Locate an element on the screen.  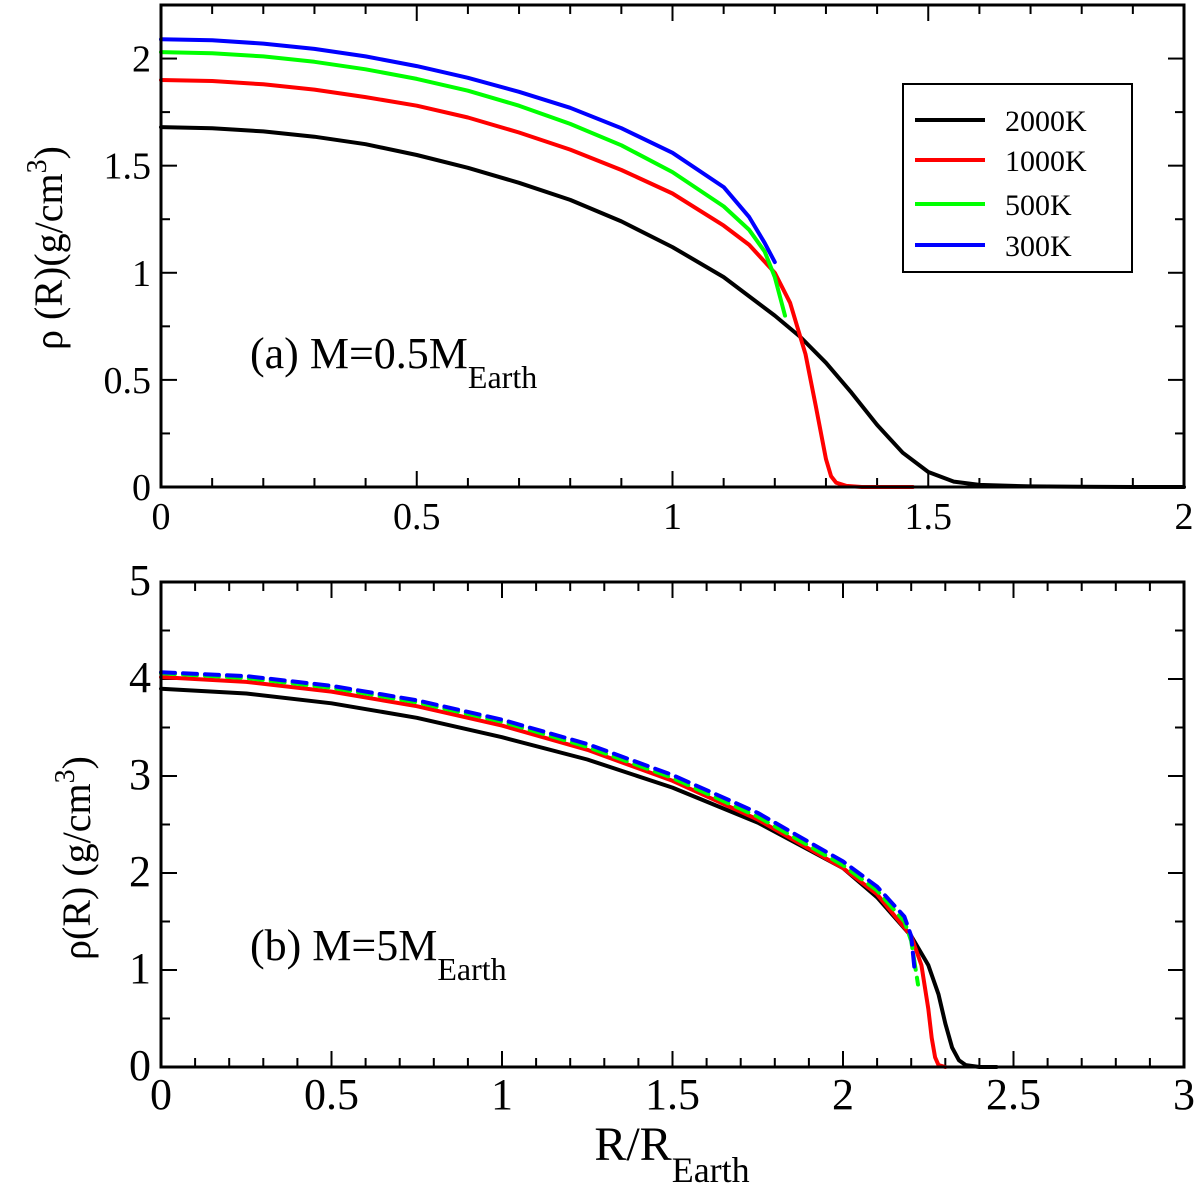
series-line-500k is located at coordinates (473, 184).